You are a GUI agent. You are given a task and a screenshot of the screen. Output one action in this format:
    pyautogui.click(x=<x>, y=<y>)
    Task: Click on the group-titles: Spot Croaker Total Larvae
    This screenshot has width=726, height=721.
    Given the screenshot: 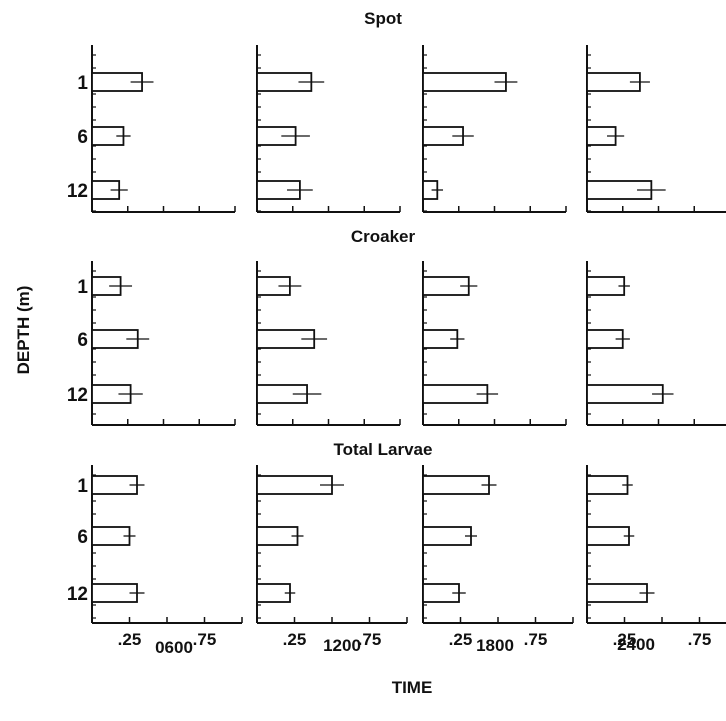 What is the action you would take?
    pyautogui.click(x=383, y=234)
    